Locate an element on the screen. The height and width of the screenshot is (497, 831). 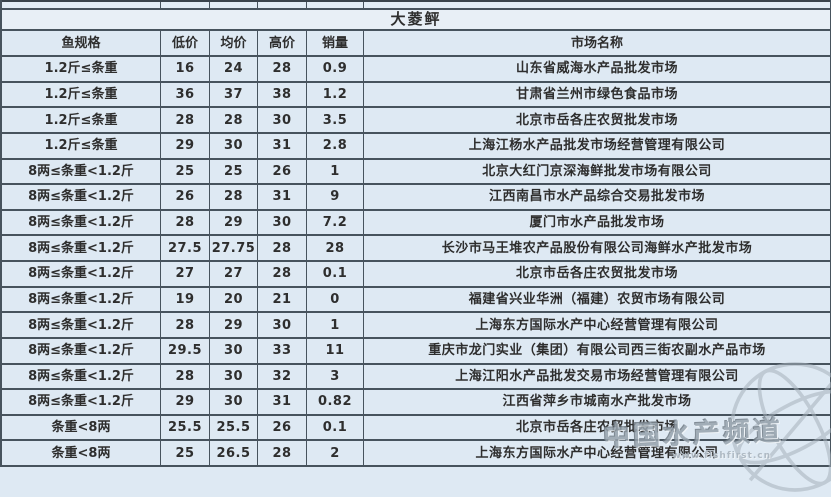
table-row: 8两≤条重<1.2斤 28 30 32 3 上海江阳水产品批发交易市场经营管理有限公司 is located at coordinates (416, 377).